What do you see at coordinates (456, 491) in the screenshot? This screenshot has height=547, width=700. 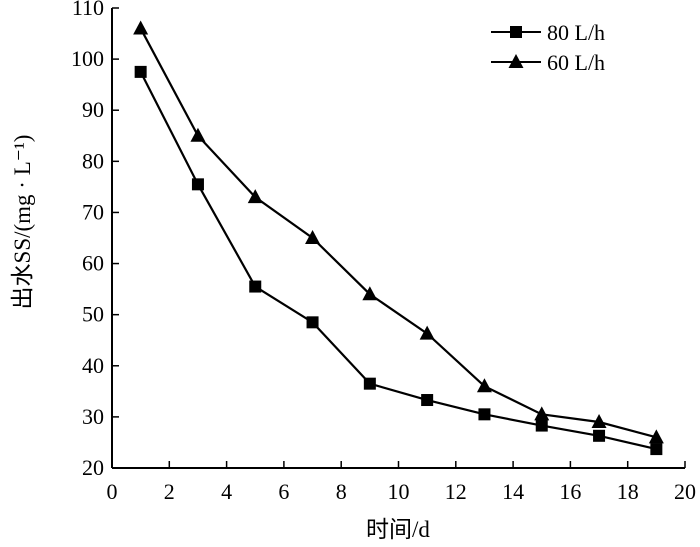 I see `x-tick-label: 12` at bounding box center [456, 491].